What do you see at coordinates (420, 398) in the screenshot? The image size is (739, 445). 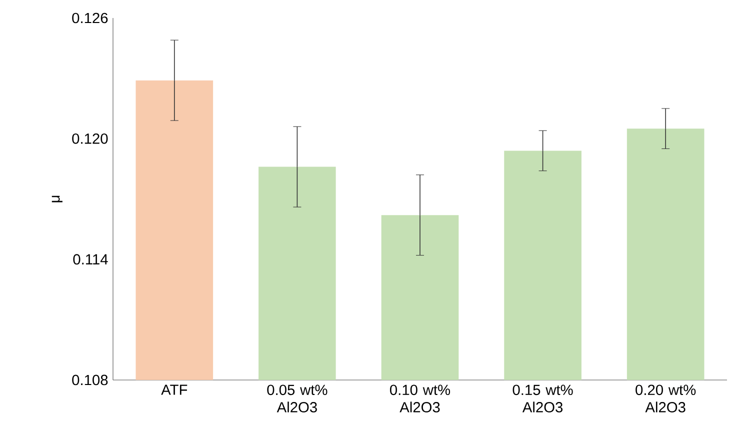 I see `x-tick-label: 0.10 wt% Al2O3` at bounding box center [420, 398].